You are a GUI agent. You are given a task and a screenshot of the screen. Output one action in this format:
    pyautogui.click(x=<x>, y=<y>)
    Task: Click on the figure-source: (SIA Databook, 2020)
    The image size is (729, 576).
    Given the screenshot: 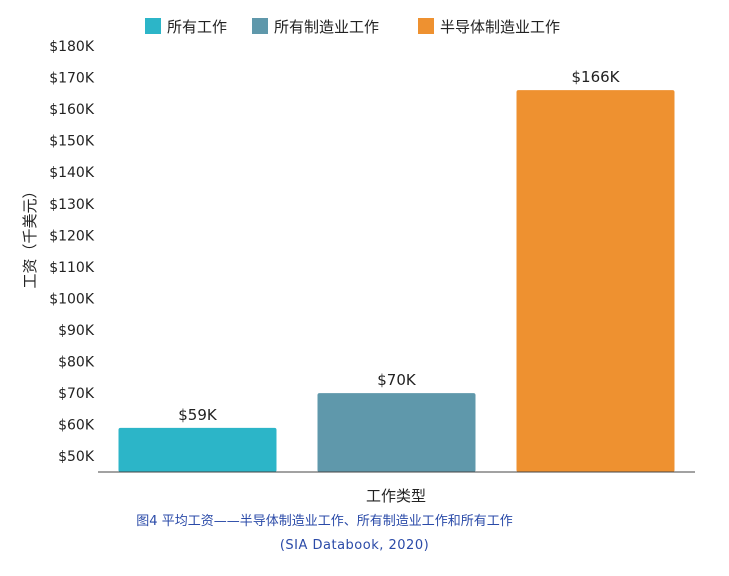 What is the action you would take?
    pyautogui.click(x=354, y=545)
    